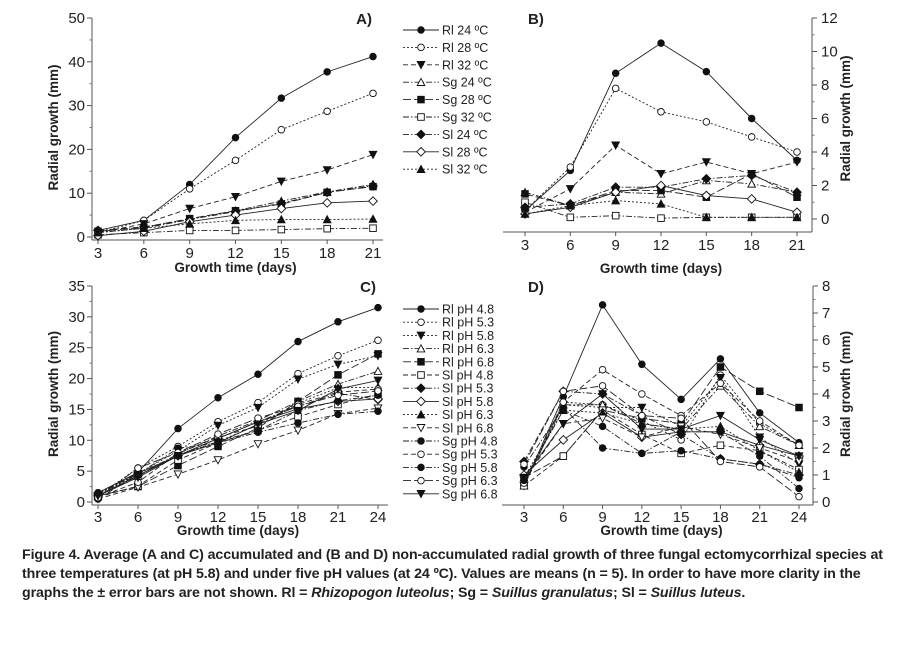 This screenshot has height=650, width=900. What do you see at coordinates (448, 323) in the screenshot?
I see `legend-item: Rl pH 5.3` at bounding box center [448, 323].